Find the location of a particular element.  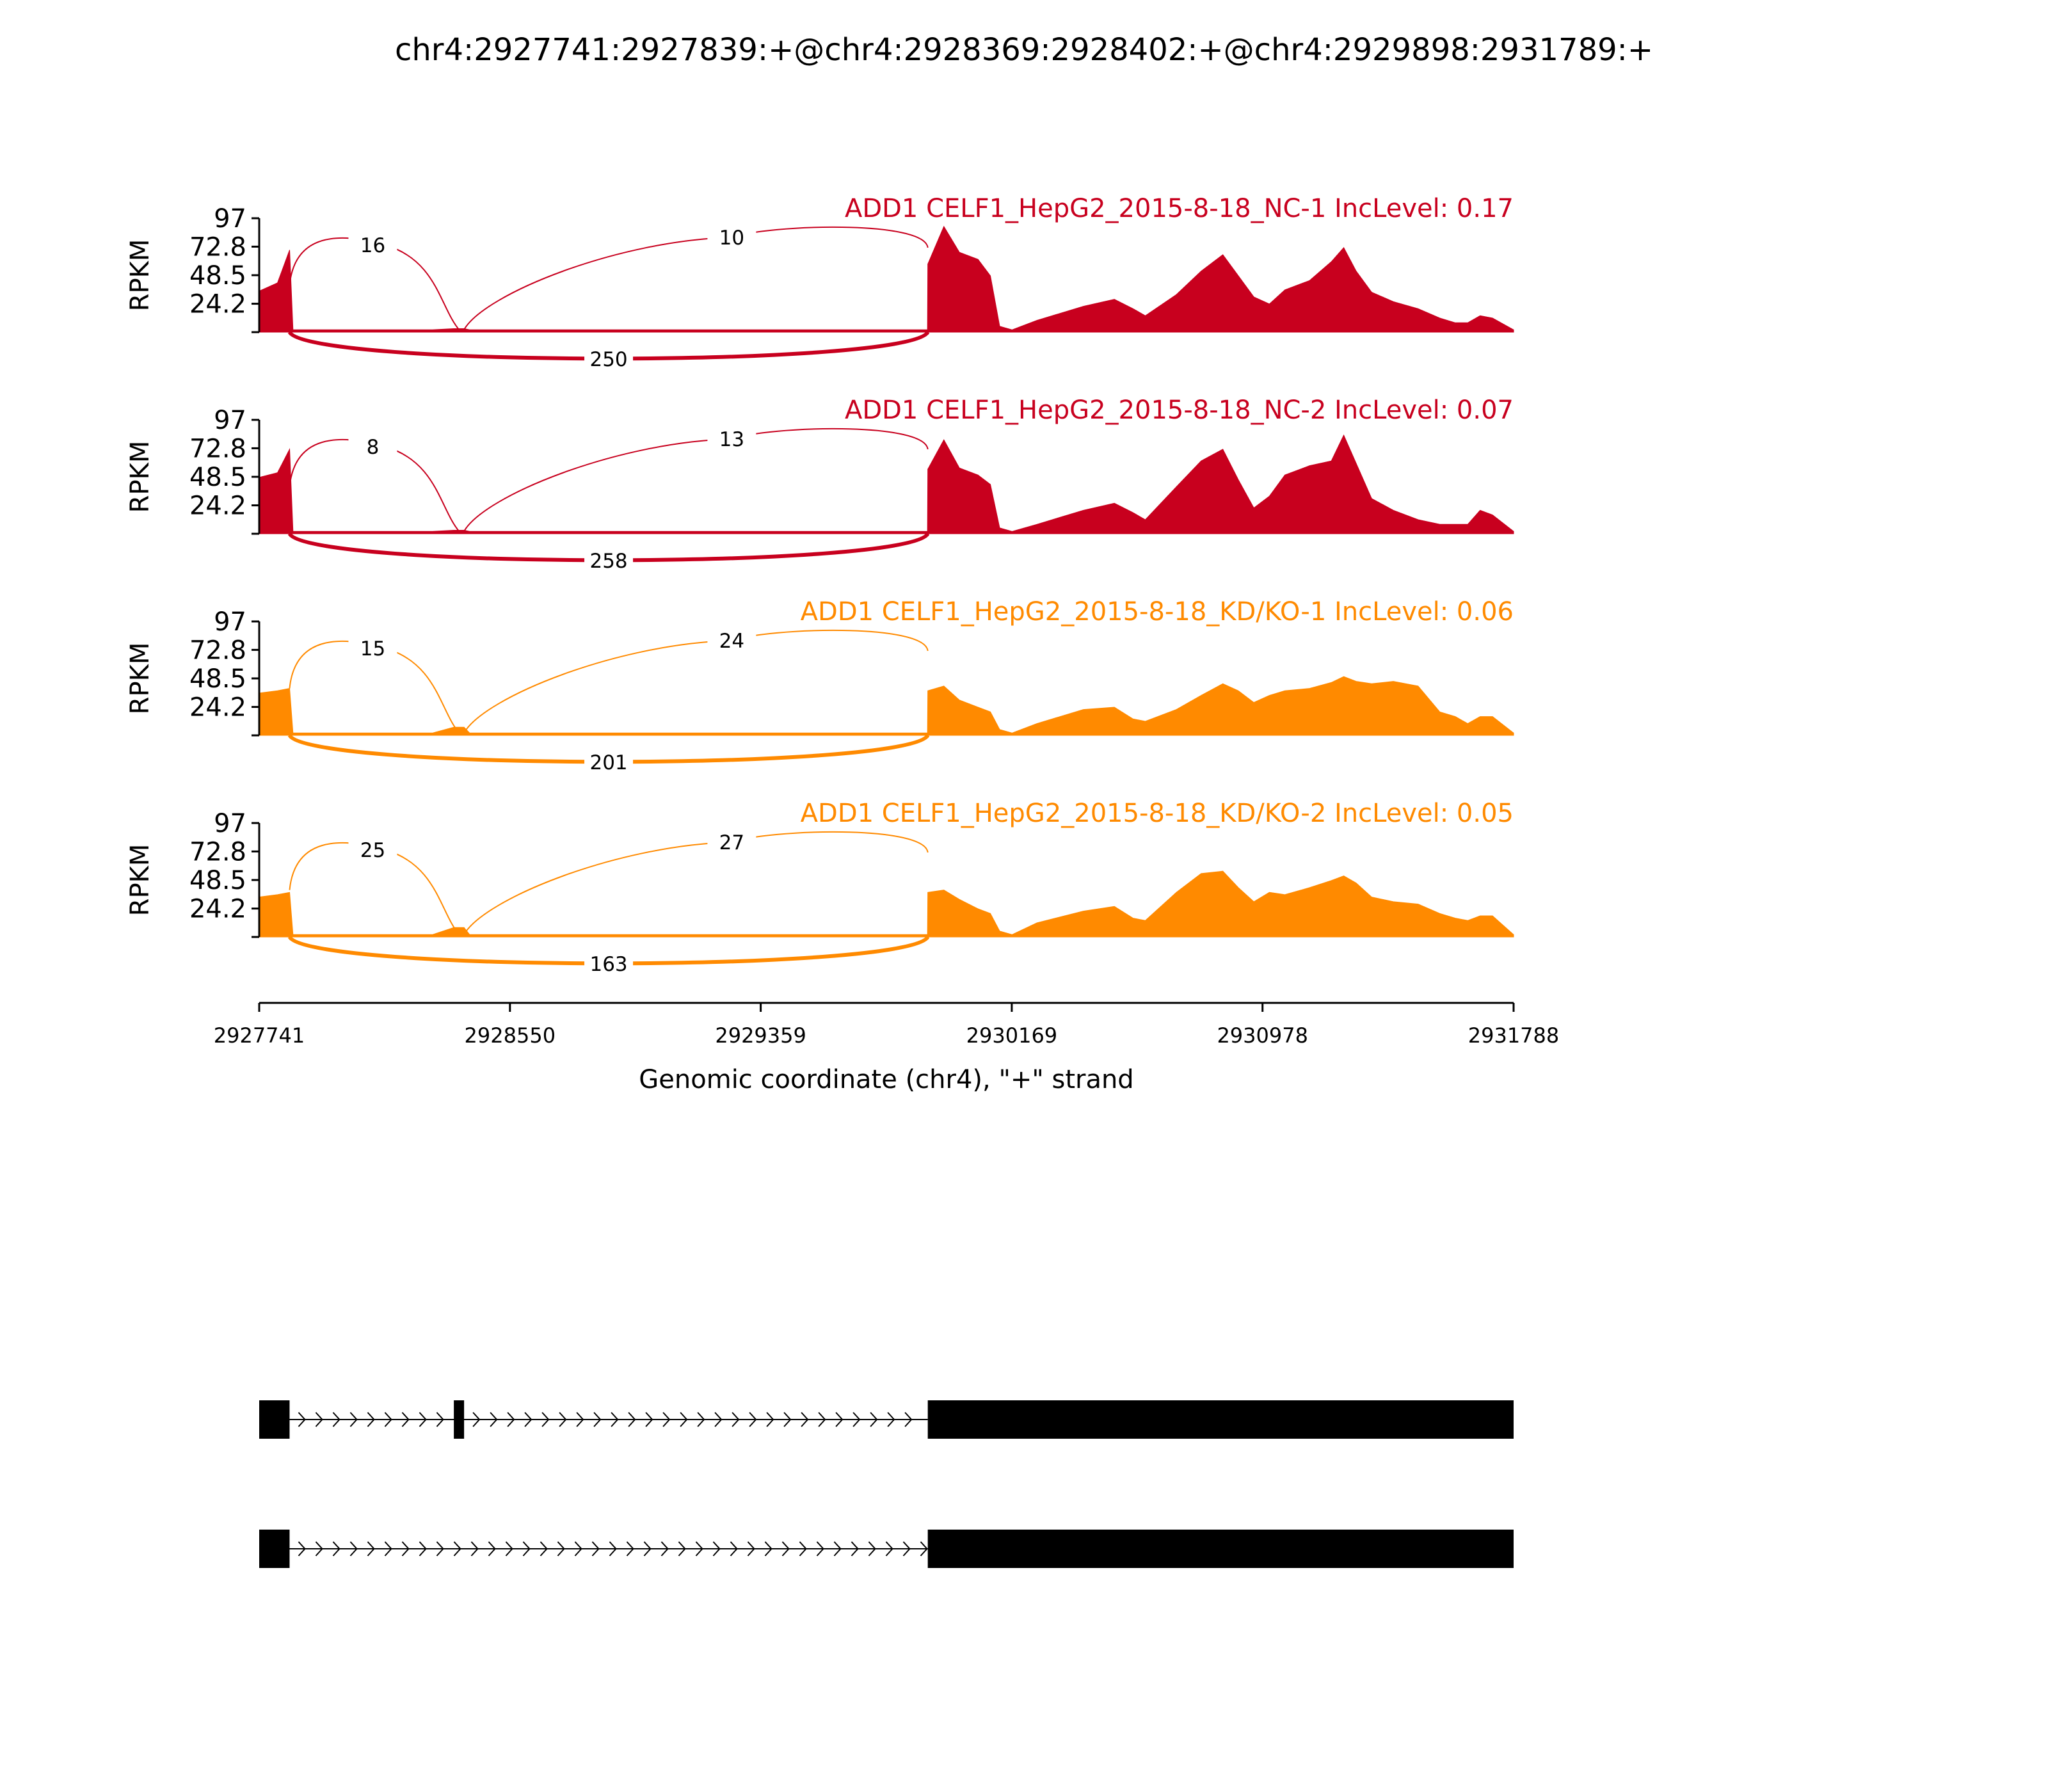

x-tick-label: 2928550 is located at coordinates (510, 1035).